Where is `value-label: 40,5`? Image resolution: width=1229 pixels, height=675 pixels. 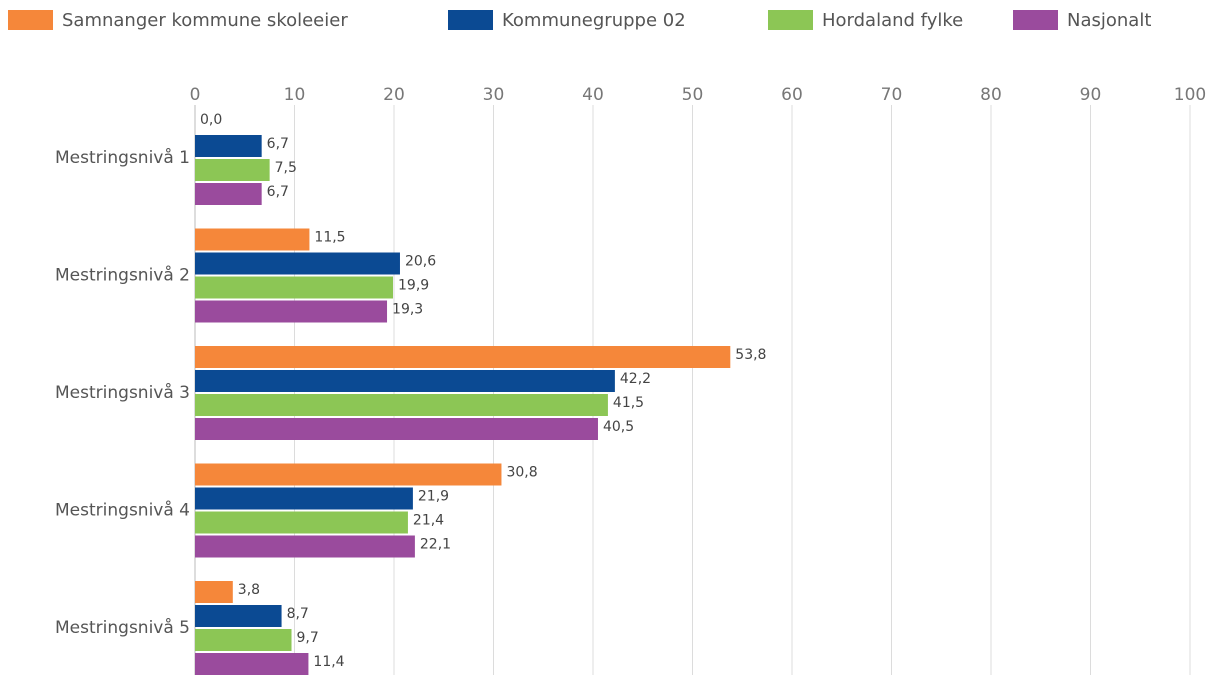
value-label: 40,5 is located at coordinates (618, 427).